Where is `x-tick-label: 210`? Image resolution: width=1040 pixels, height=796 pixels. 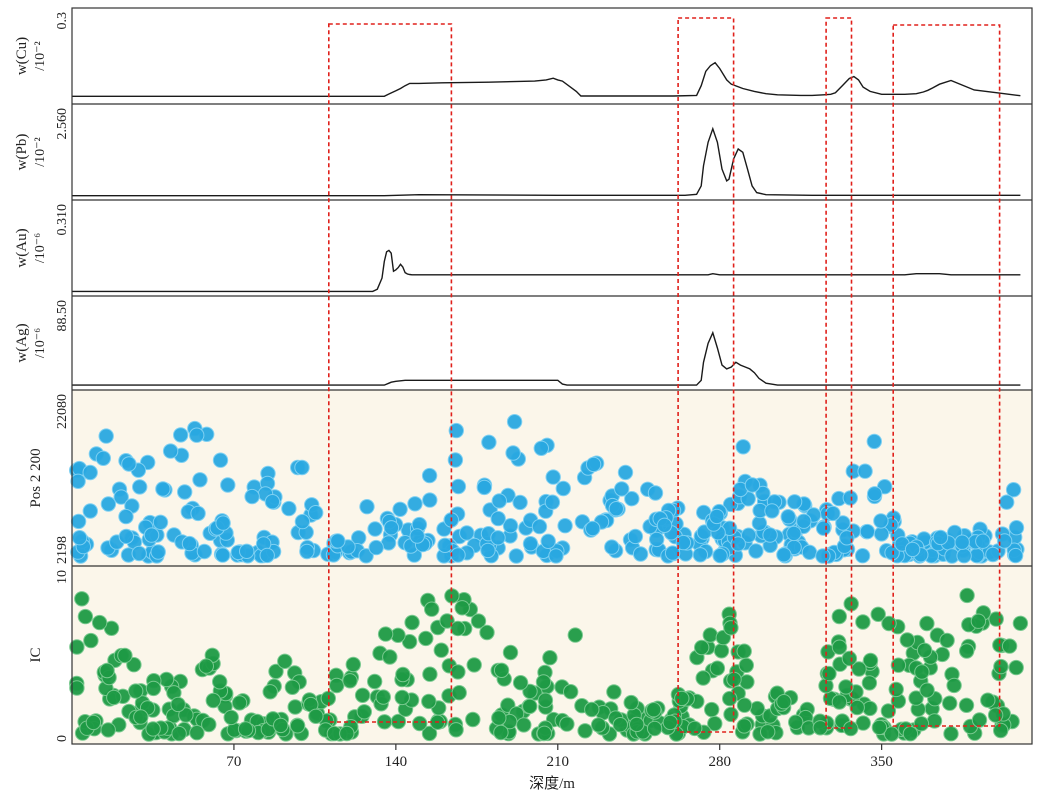 x-tick-label: 210 is located at coordinates (558, 762).